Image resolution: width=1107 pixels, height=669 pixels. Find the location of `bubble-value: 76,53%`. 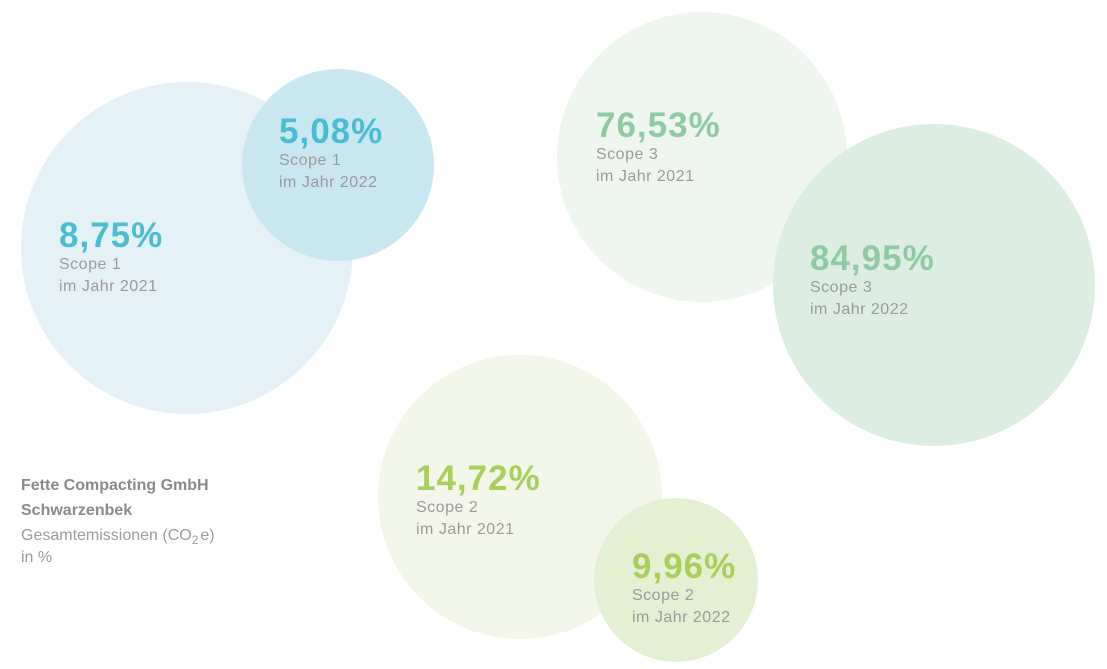

bubble-value: 76,53% is located at coordinates (658, 125).